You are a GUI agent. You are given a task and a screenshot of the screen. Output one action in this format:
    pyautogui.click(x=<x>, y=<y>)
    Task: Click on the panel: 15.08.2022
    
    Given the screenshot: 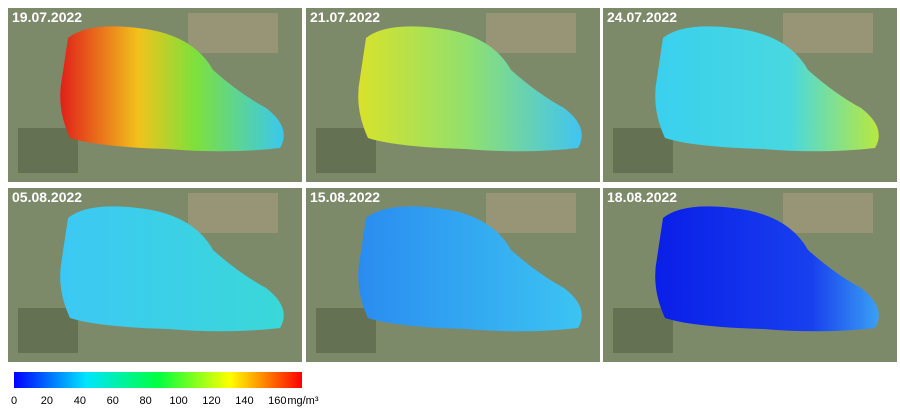 What is the action you would take?
    pyautogui.click(x=453, y=275)
    